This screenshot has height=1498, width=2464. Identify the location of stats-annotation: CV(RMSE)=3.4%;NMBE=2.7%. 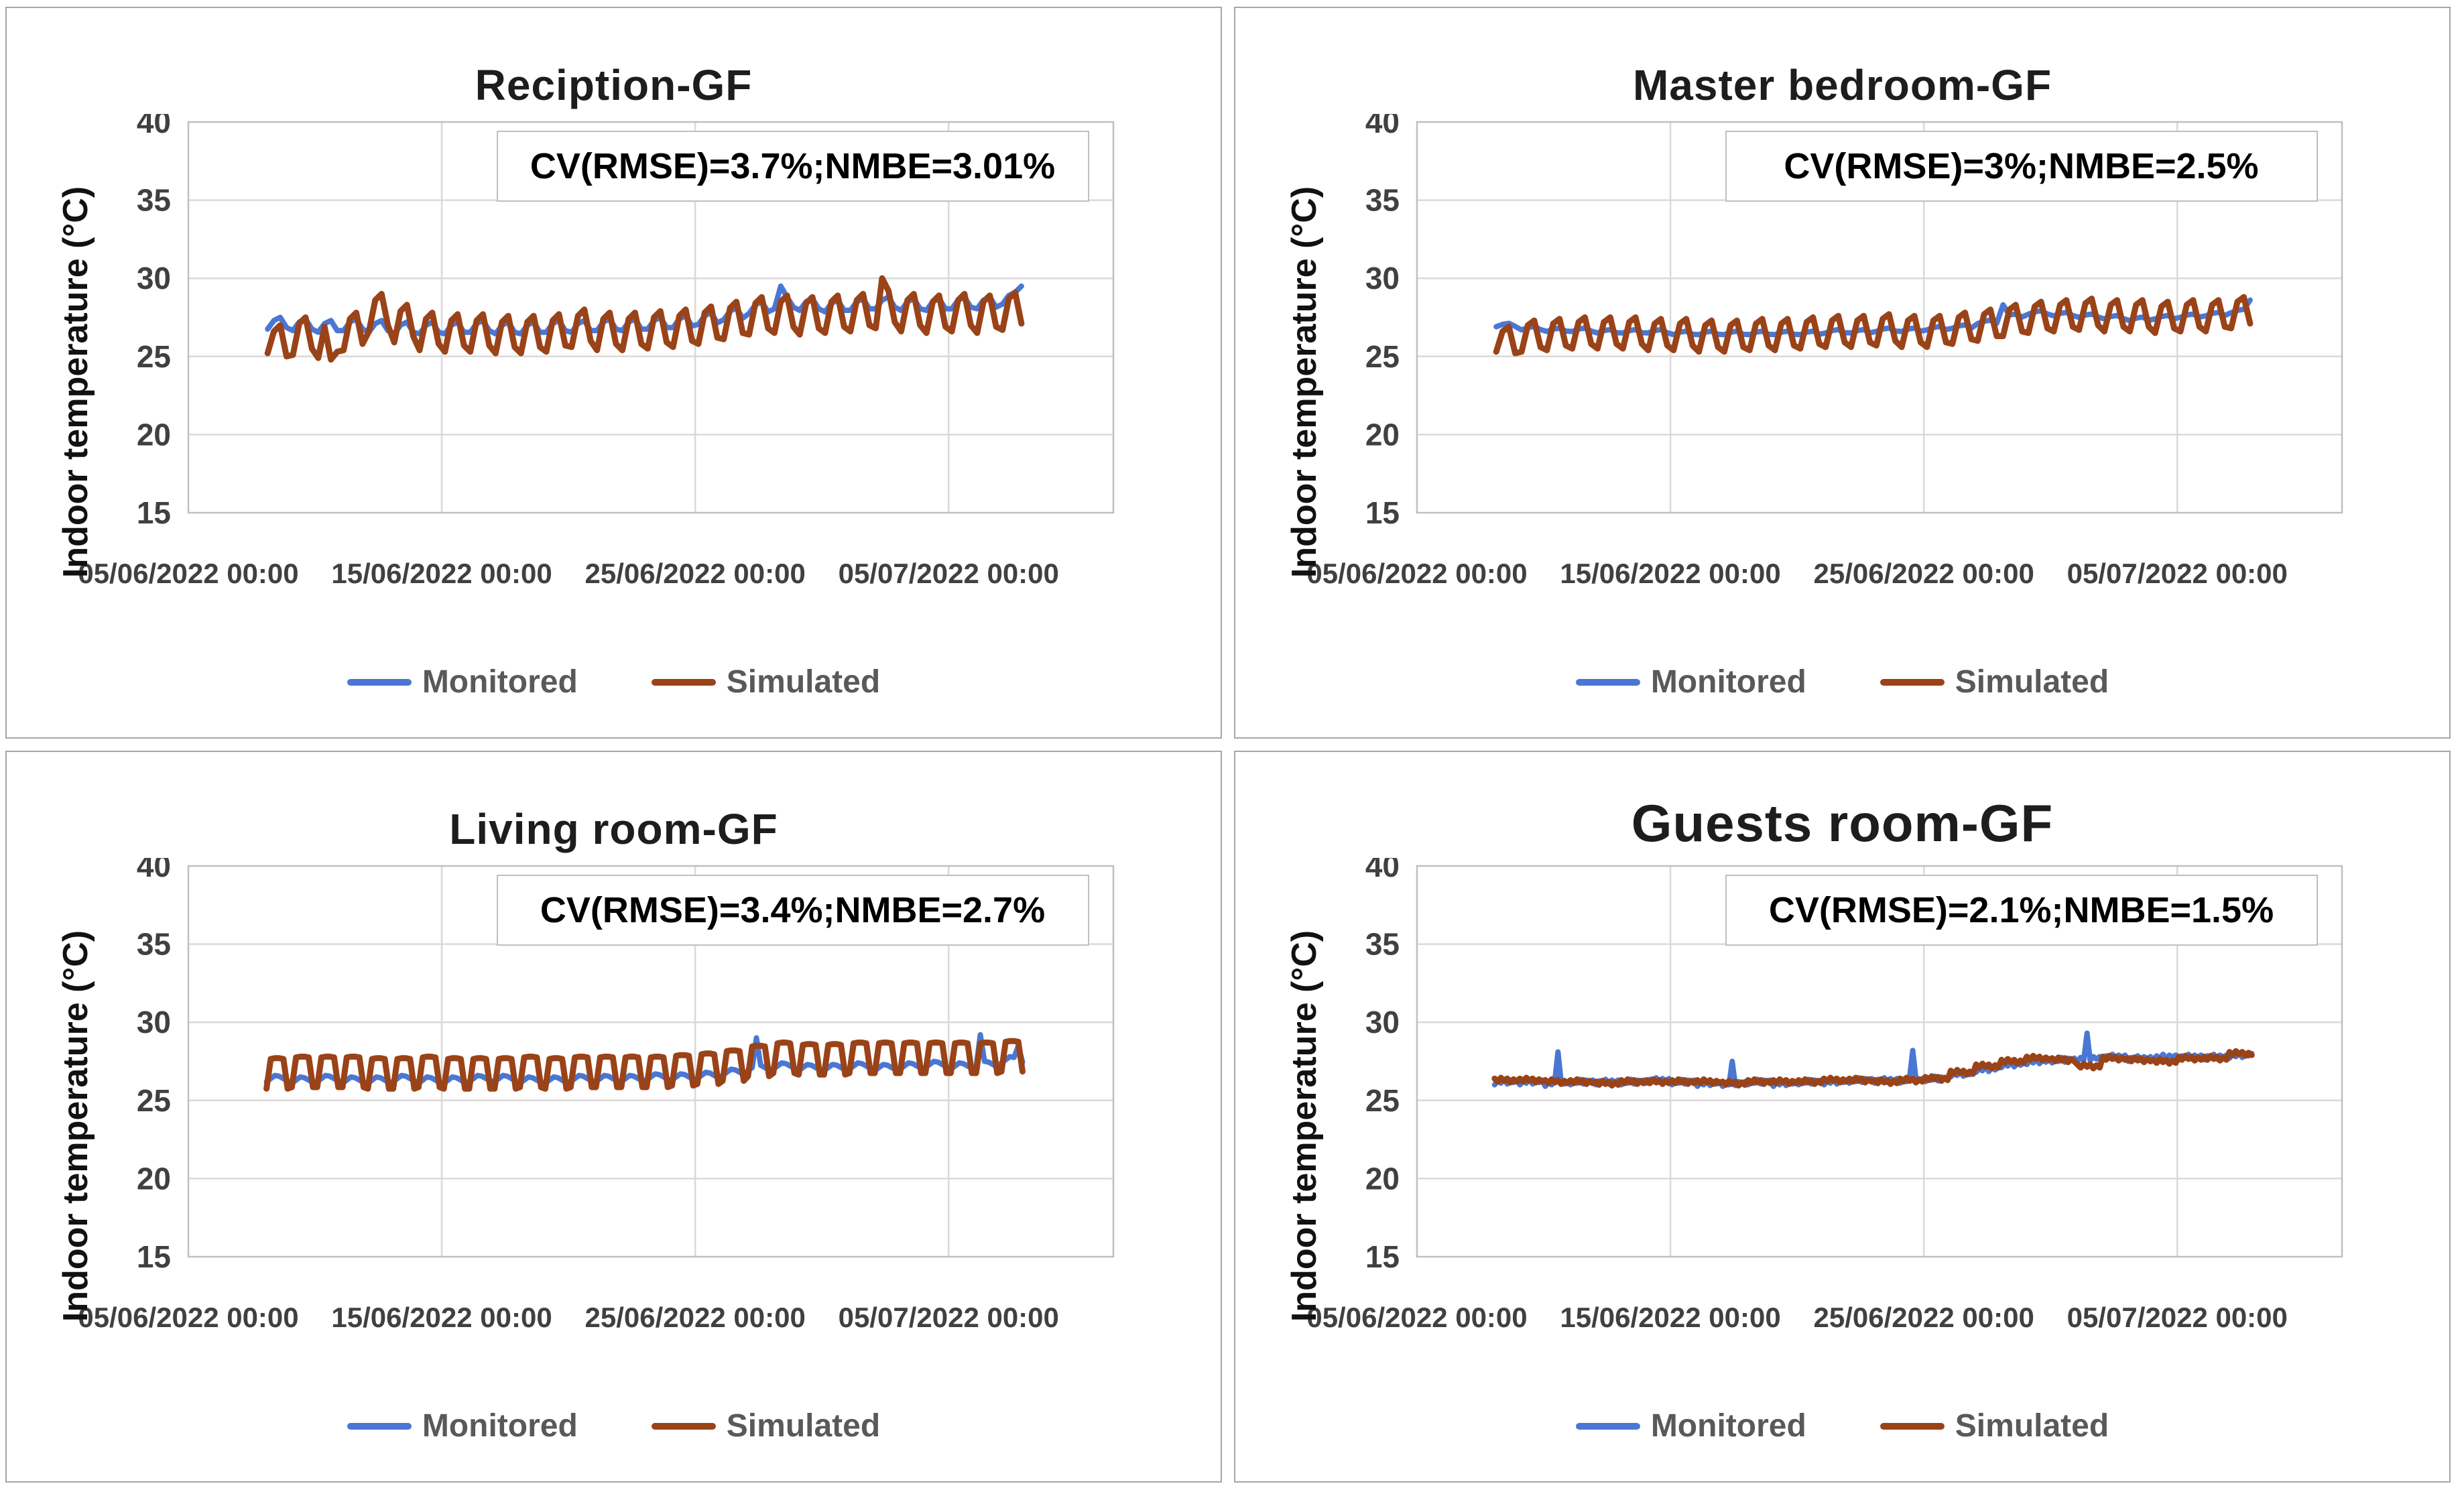
(792, 910).